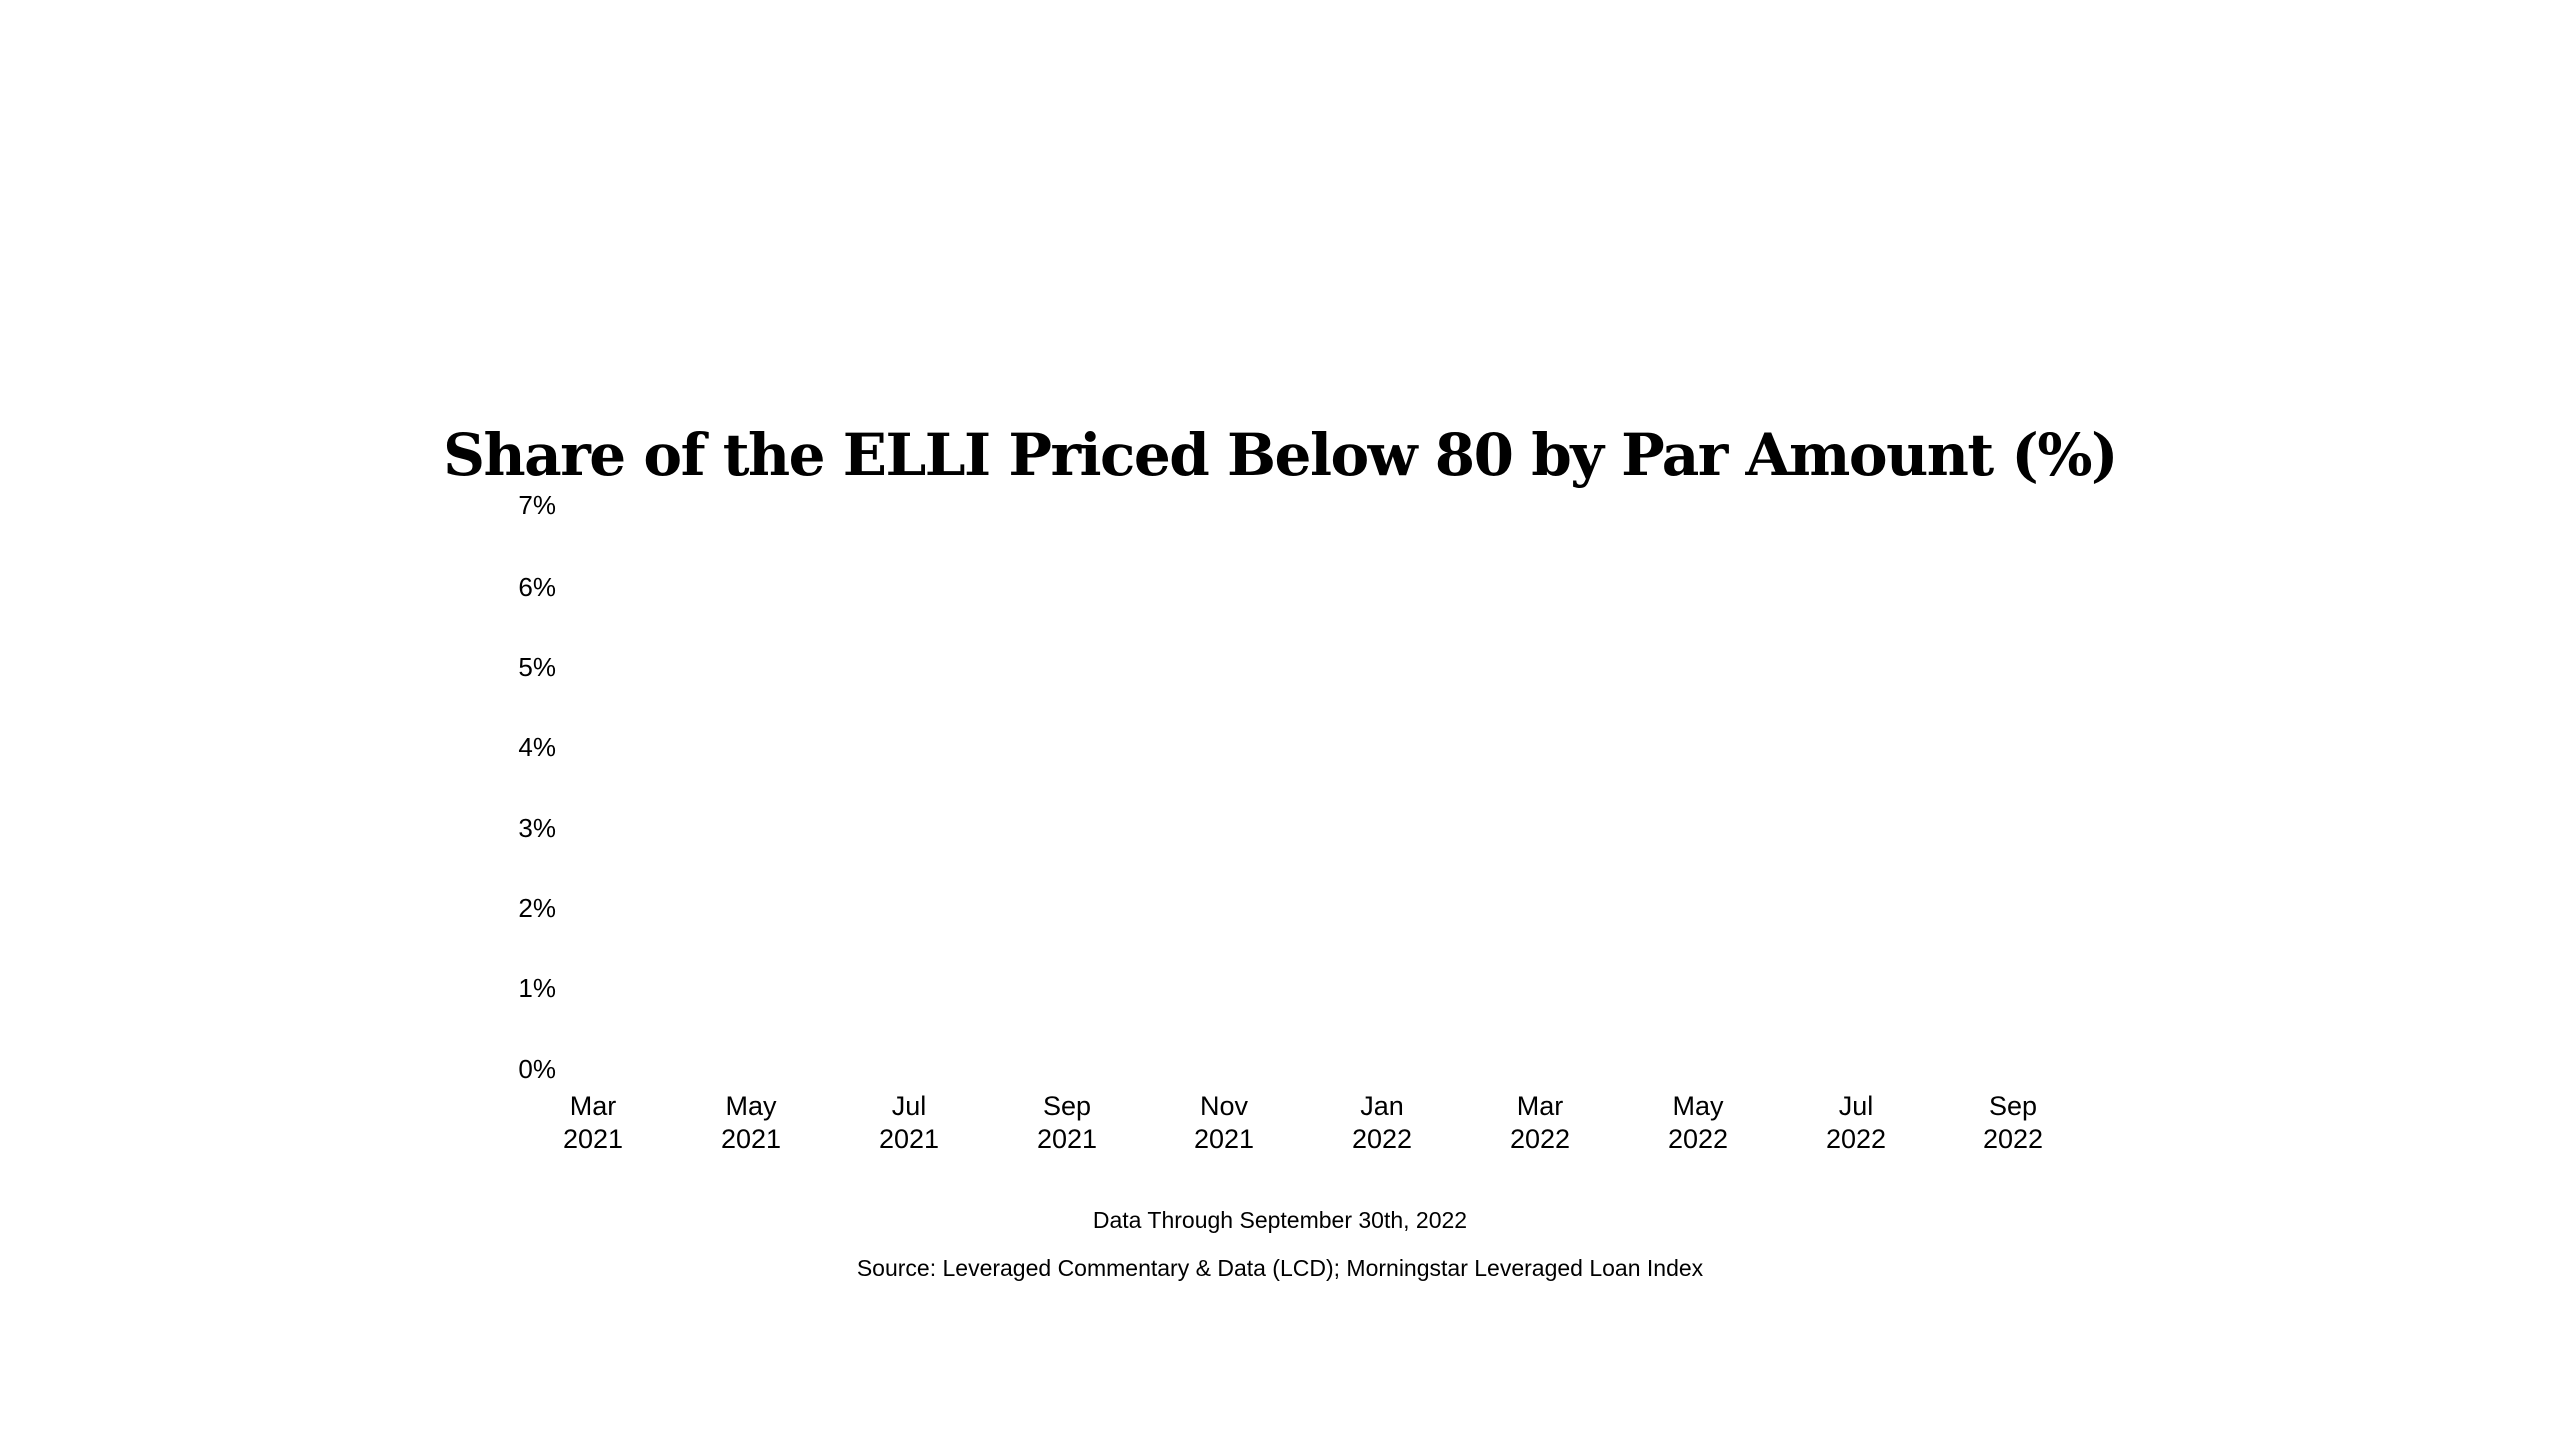 The width and height of the screenshot is (2560, 1440). I want to click on x-tick-label: Jul 2022, so click(1856, 1123).